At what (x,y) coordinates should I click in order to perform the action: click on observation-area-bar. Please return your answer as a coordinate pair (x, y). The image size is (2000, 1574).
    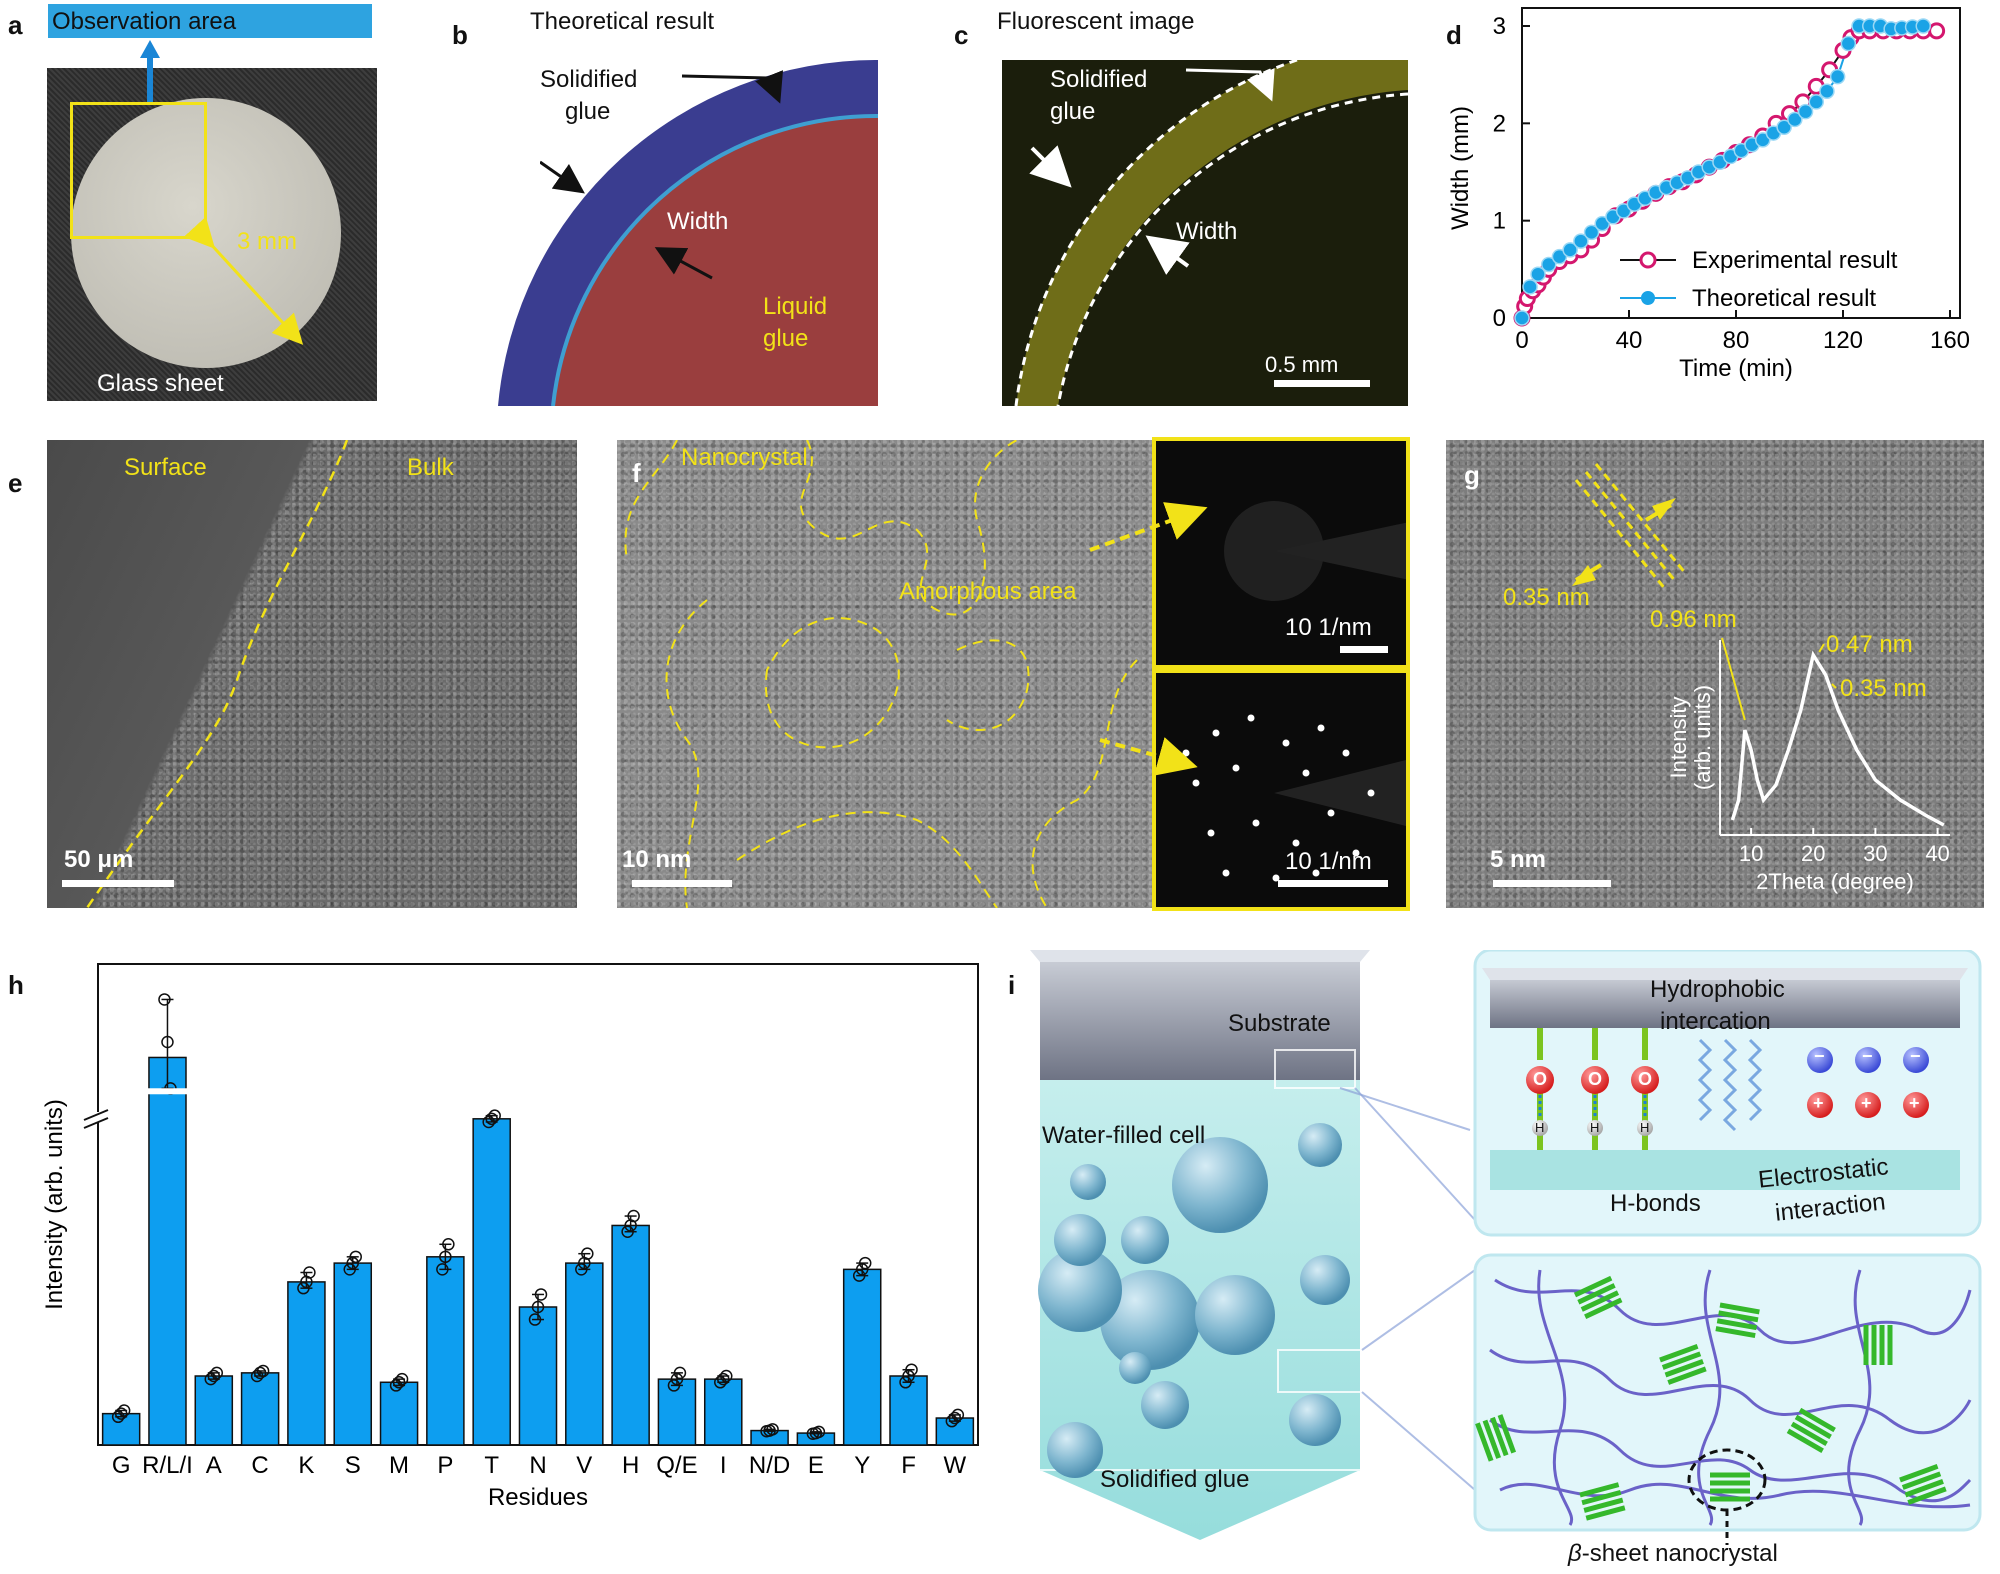
    Looking at the image, I should click on (210, 21).